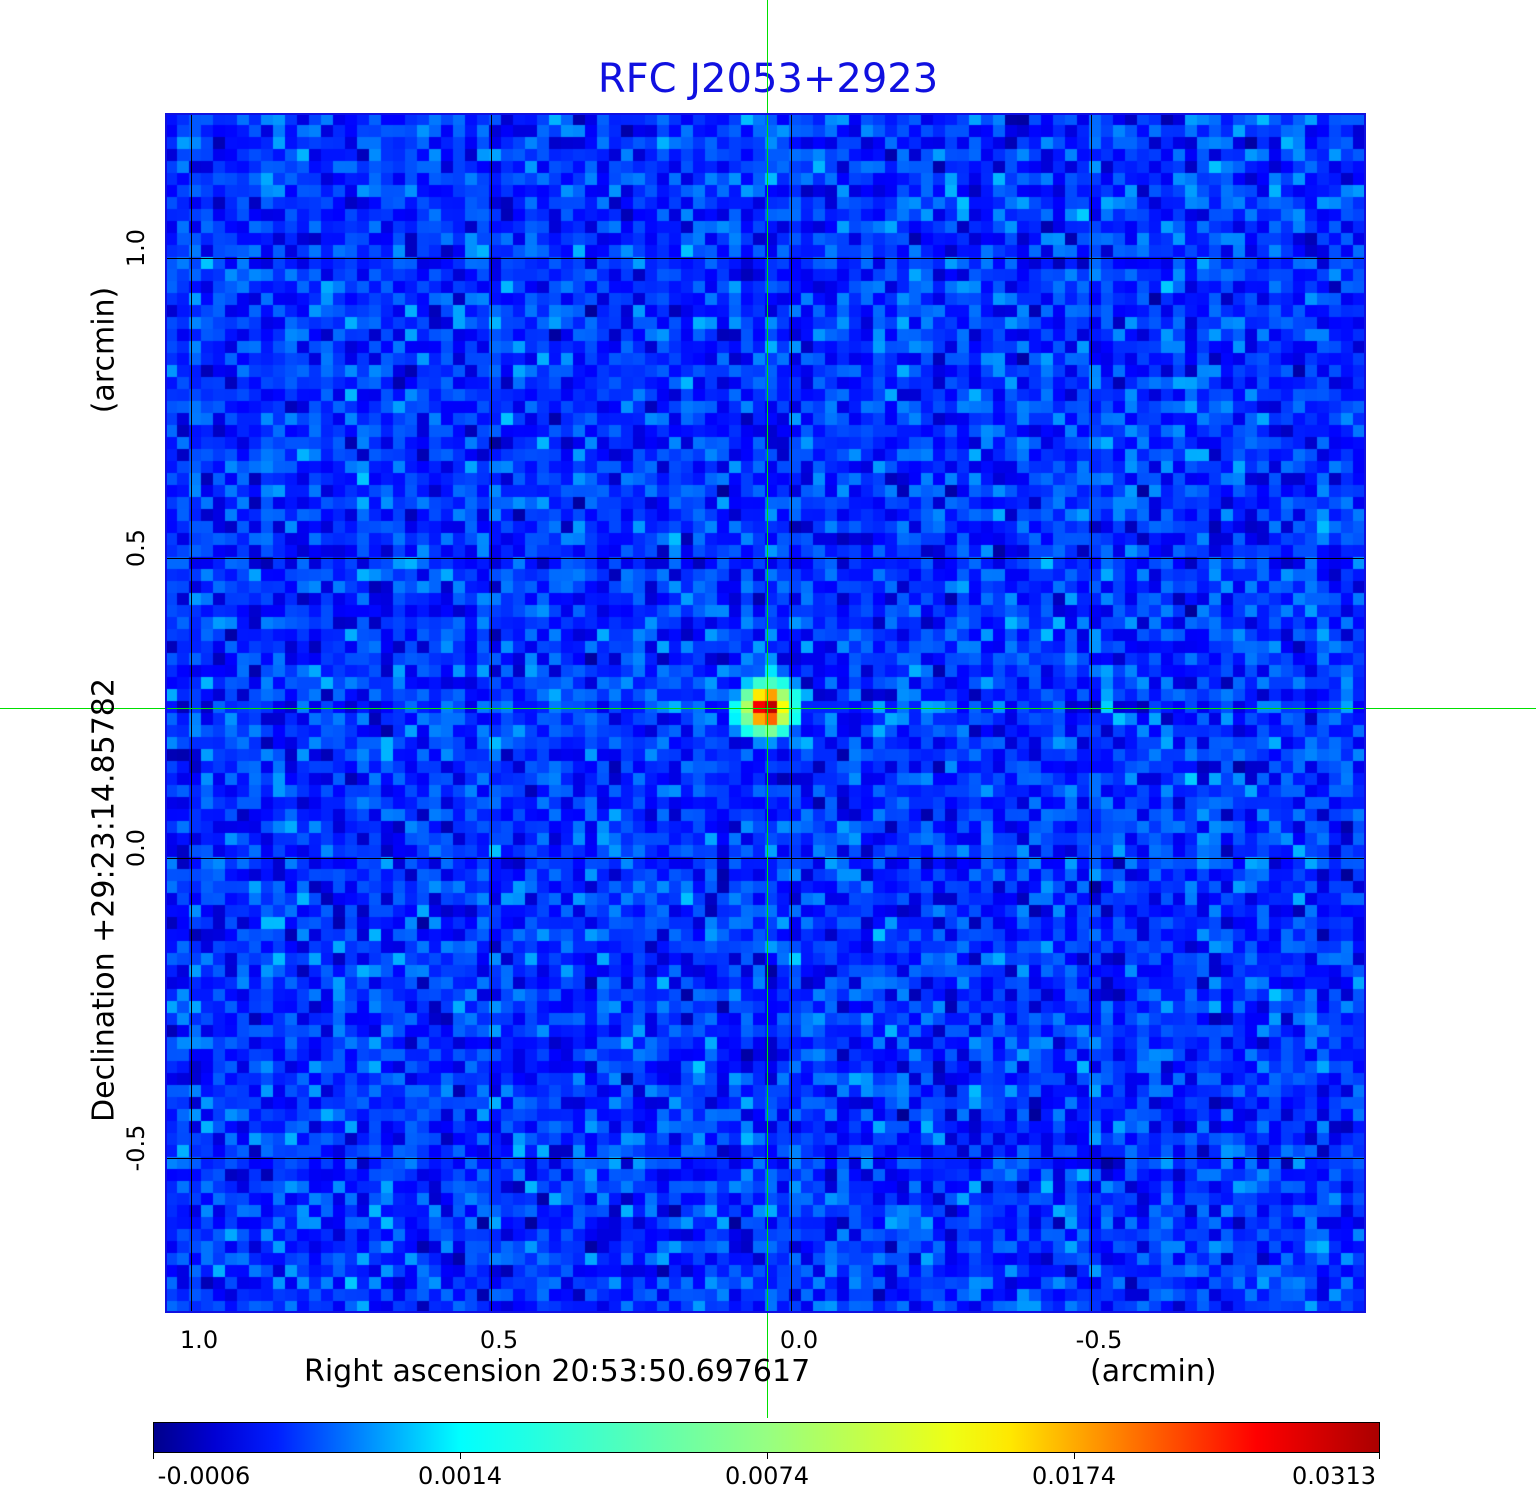  I want to click on x-tick-label: -0.5, so click(1099, 1340).